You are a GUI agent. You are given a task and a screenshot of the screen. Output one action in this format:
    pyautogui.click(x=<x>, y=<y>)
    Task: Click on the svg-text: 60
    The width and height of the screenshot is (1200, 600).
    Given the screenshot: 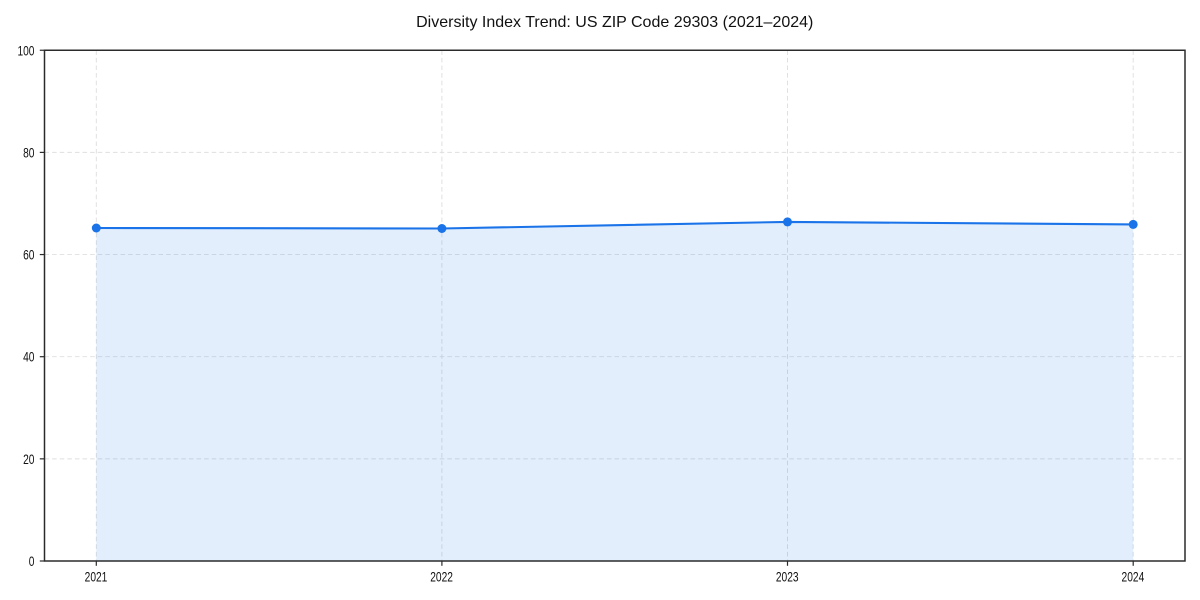 What is the action you would take?
    pyautogui.click(x=29, y=255)
    